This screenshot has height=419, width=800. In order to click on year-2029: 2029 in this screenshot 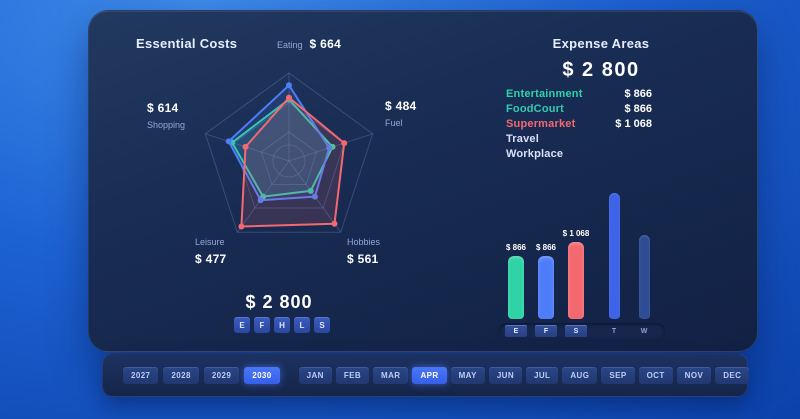, I will do `click(221, 375)`.